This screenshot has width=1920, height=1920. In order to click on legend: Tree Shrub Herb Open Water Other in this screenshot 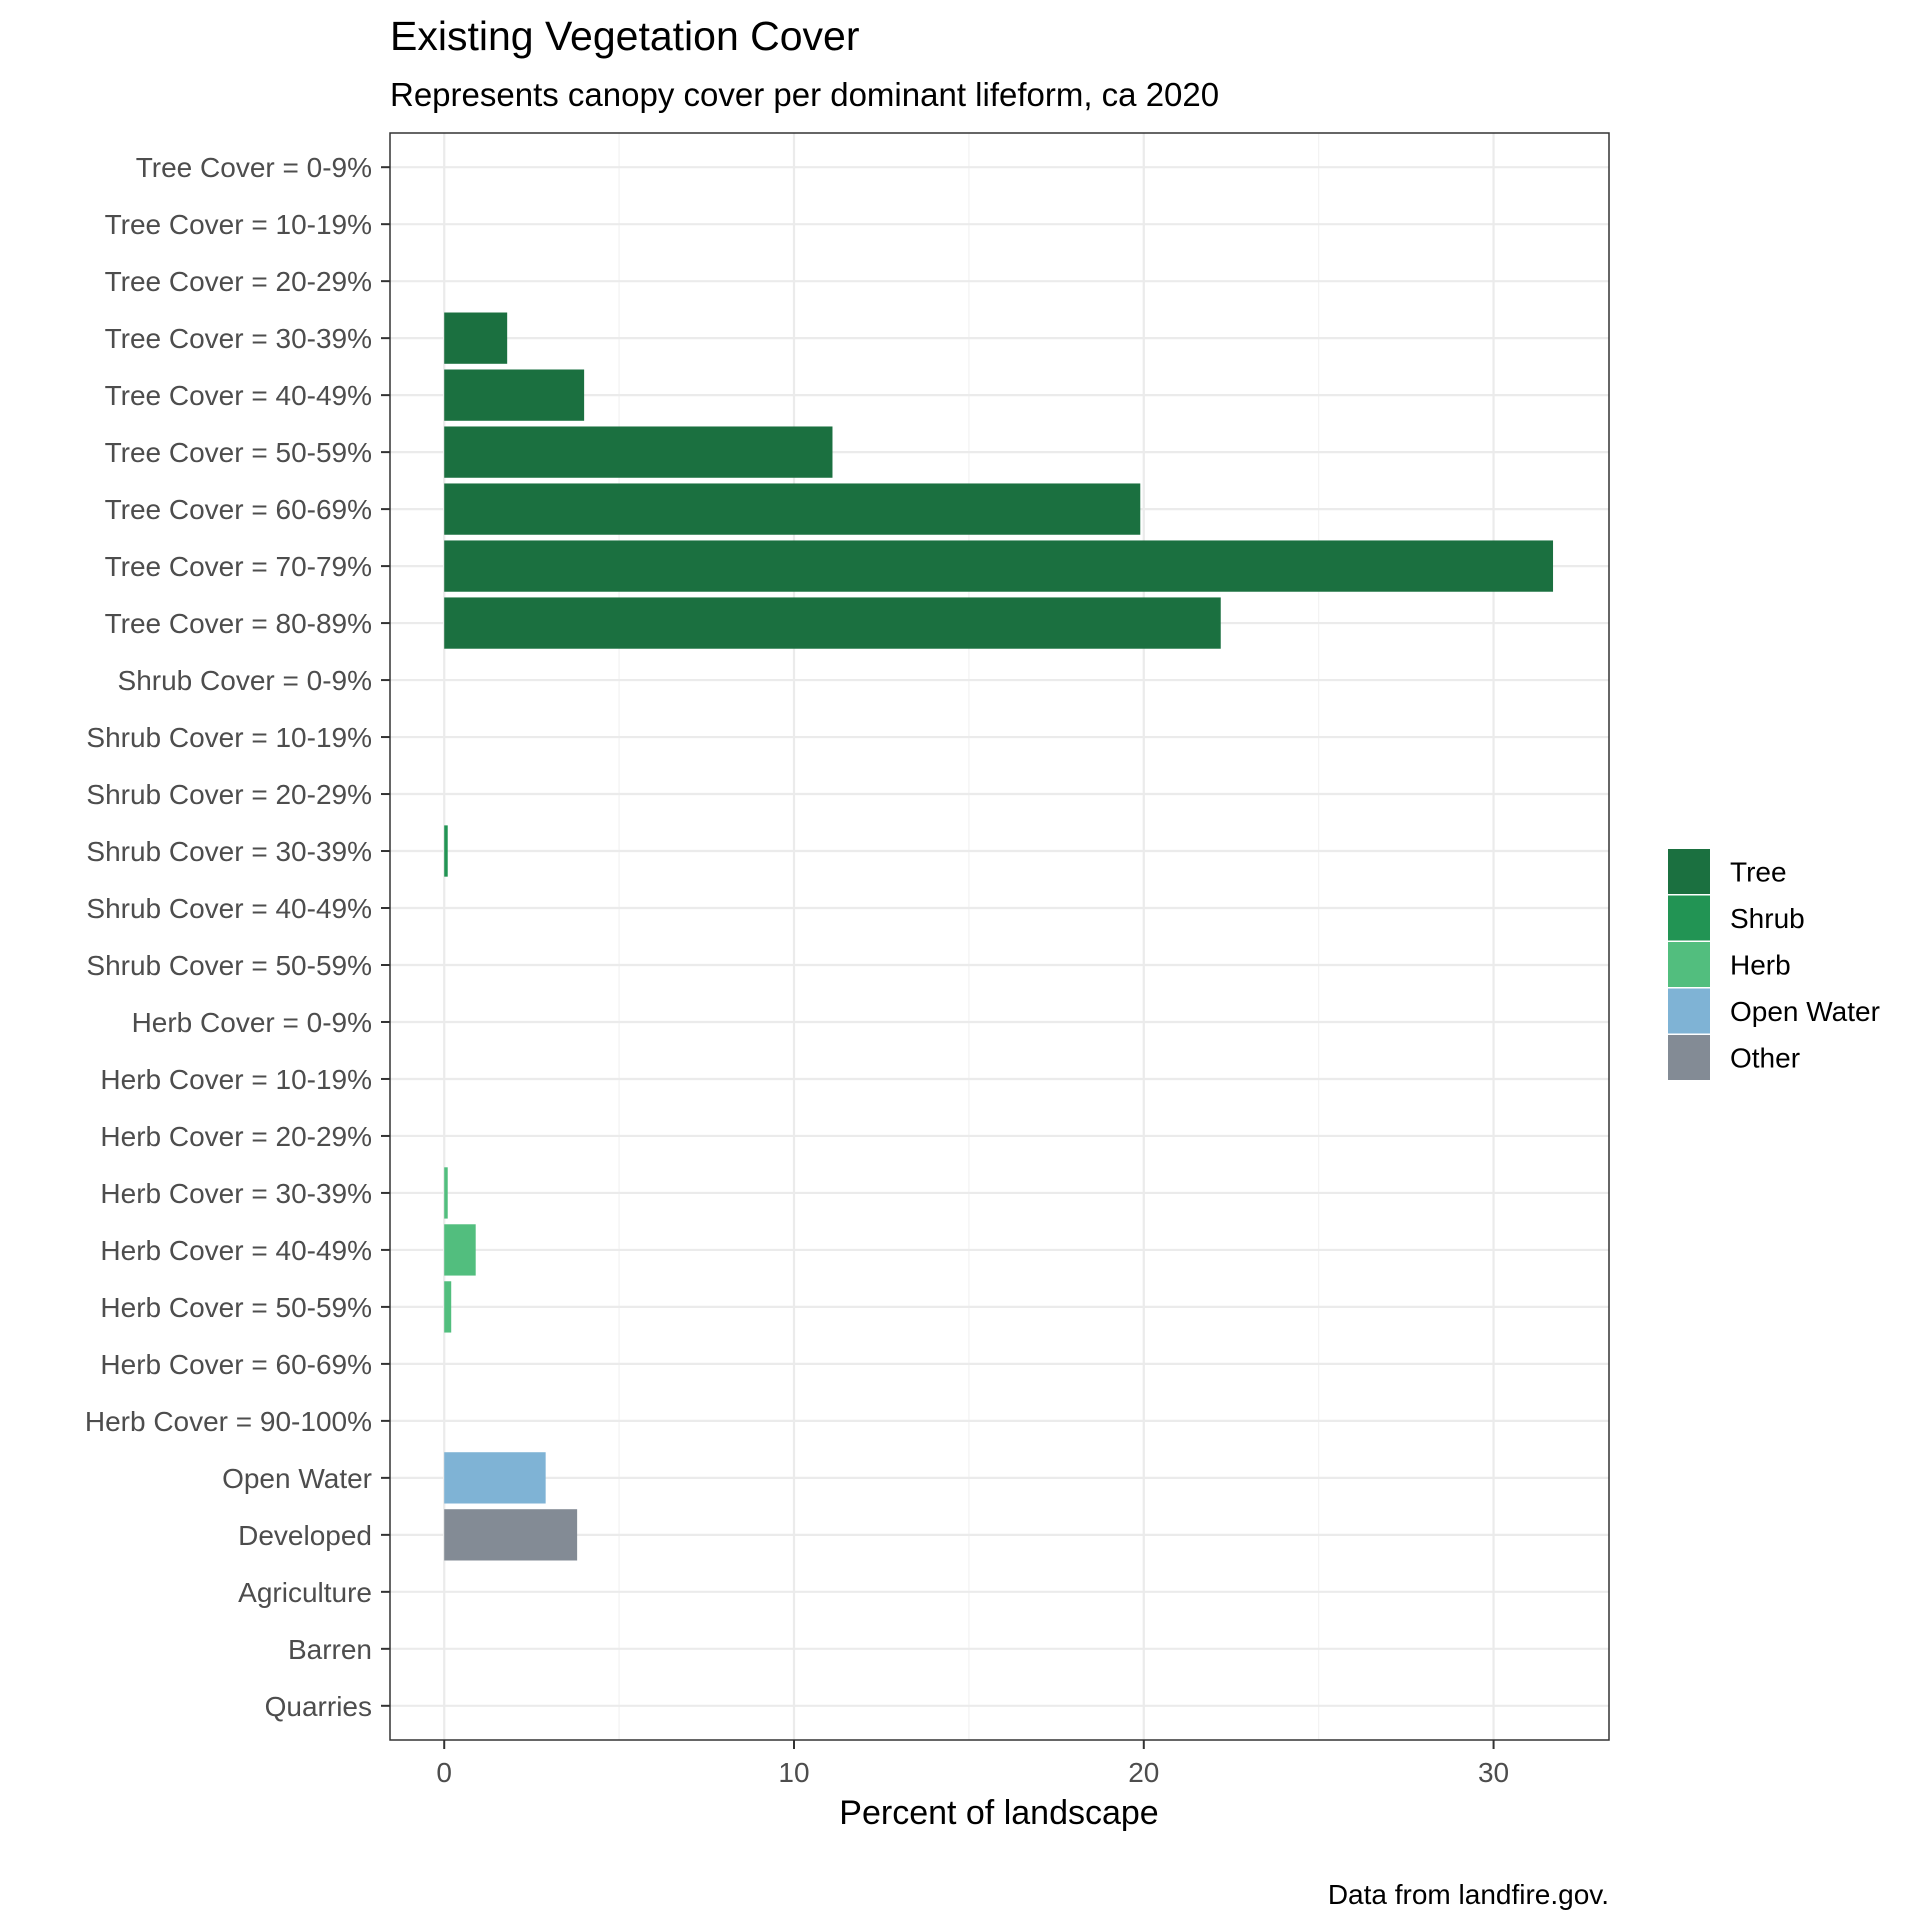, I will do `click(1774, 964)`.